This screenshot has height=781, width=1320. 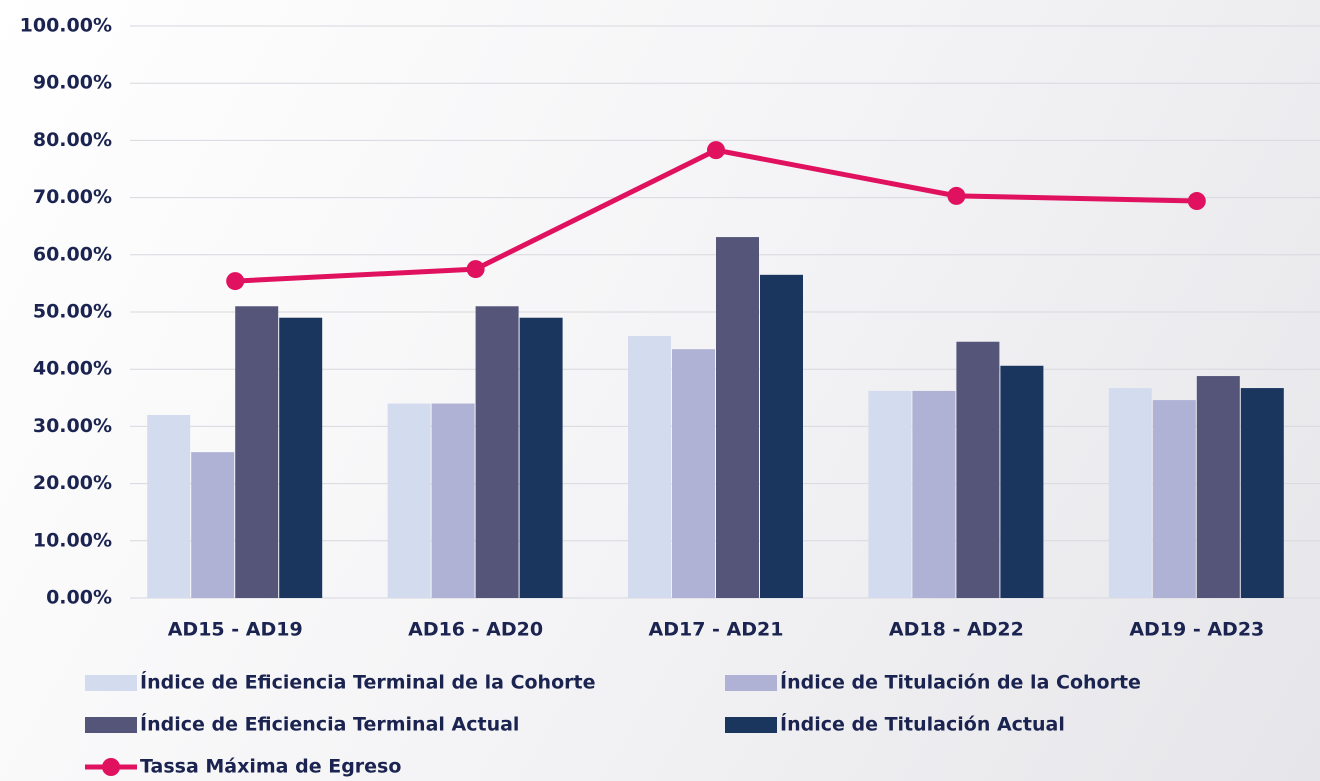 I want to click on legend-label: Índice de Titulación Actual, so click(x=922, y=724).